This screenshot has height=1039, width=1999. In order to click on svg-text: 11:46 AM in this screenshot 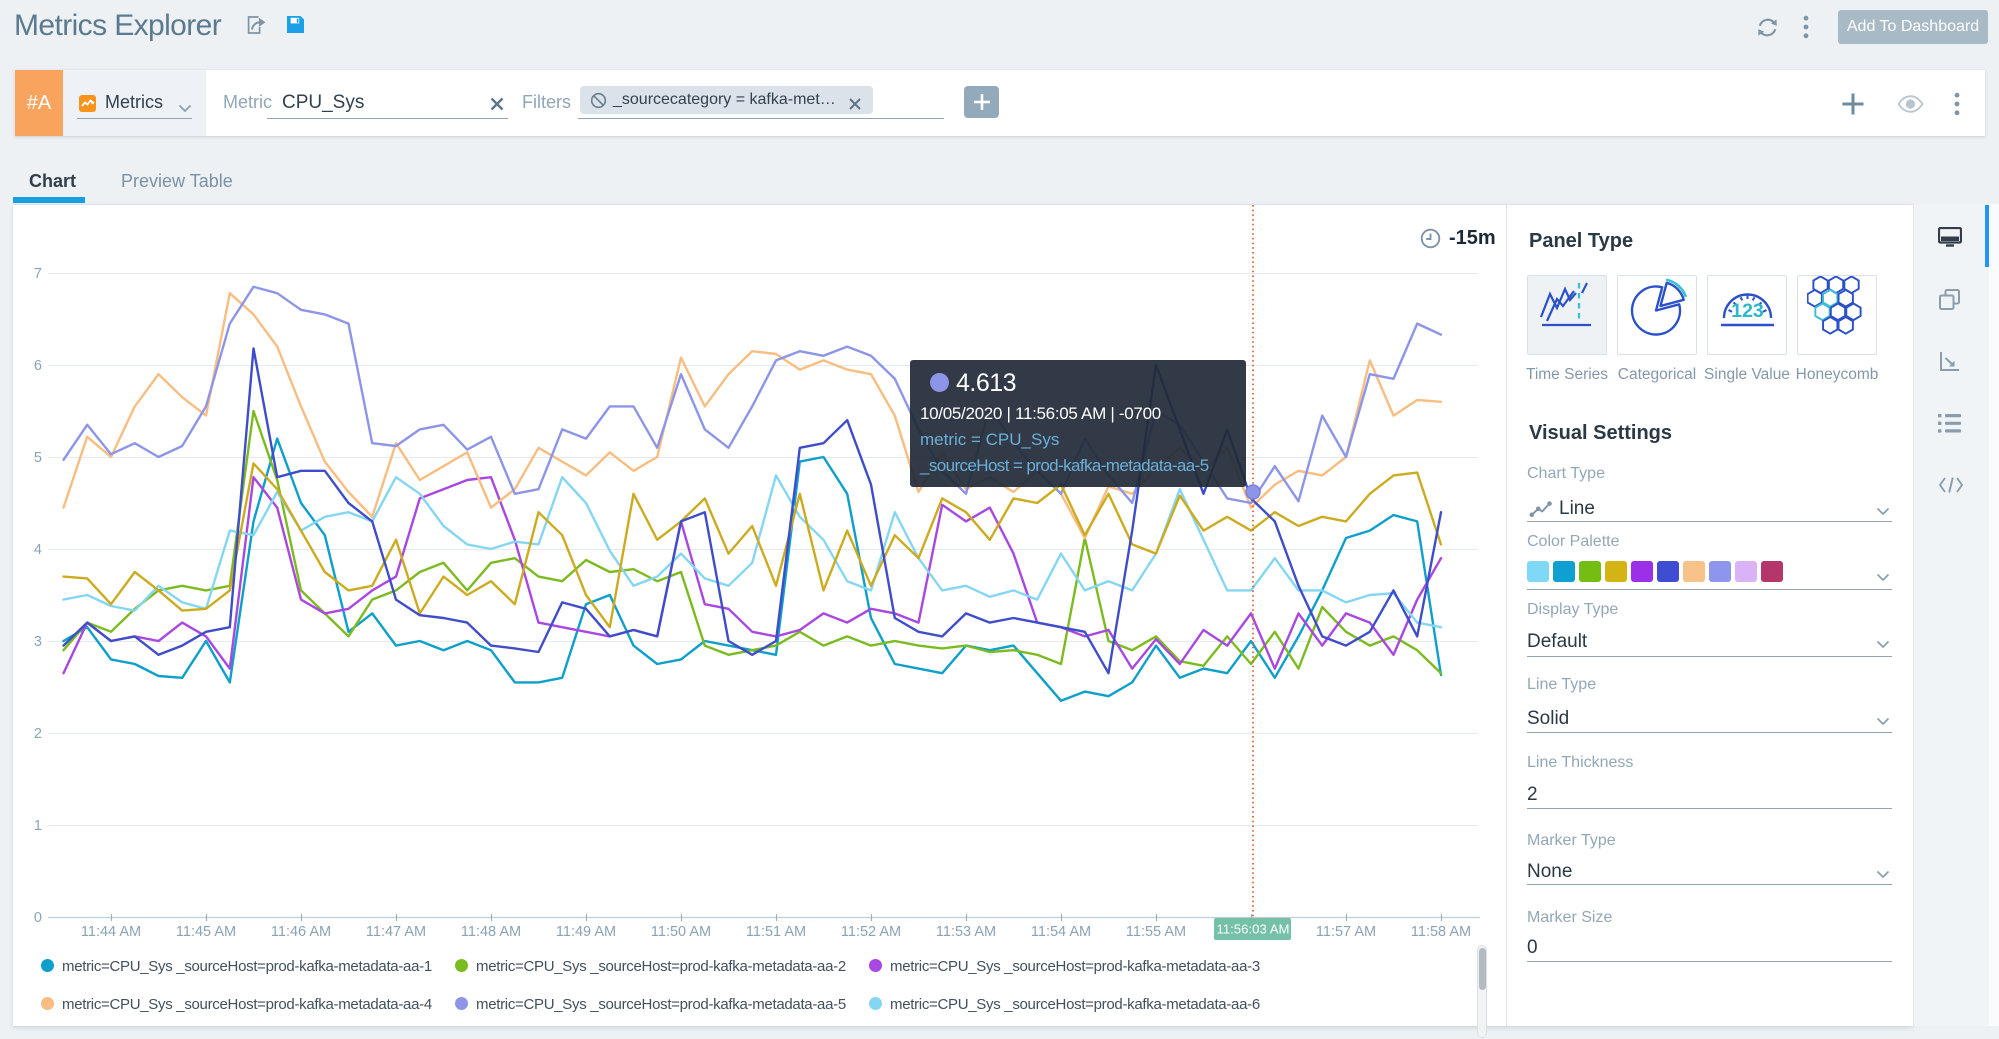, I will do `click(301, 932)`.